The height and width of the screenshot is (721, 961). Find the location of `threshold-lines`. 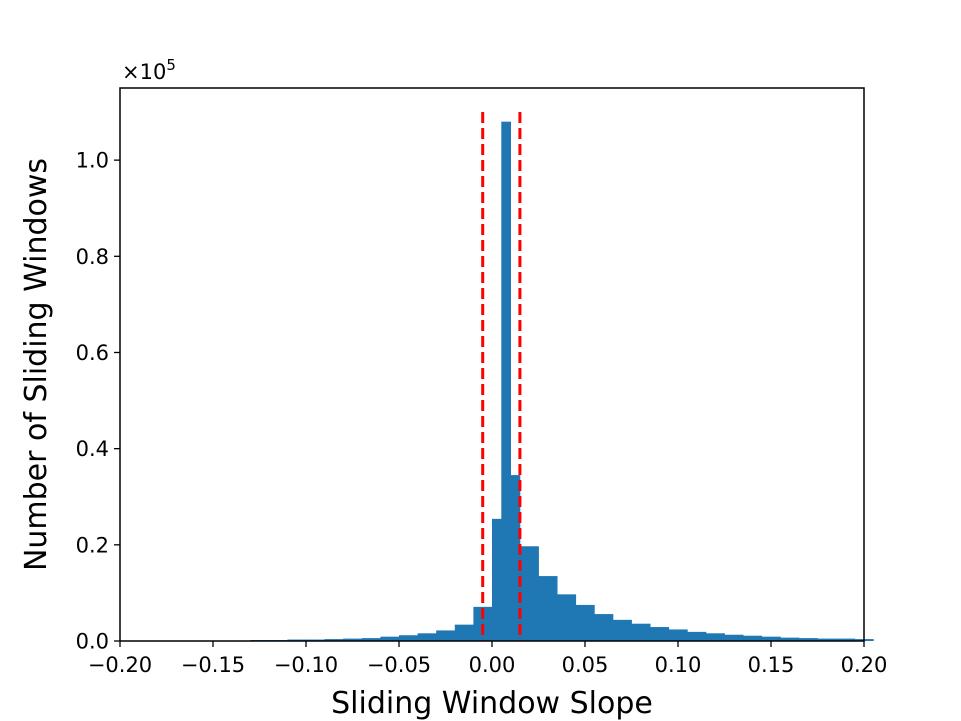

threshold-lines is located at coordinates (501, 376).